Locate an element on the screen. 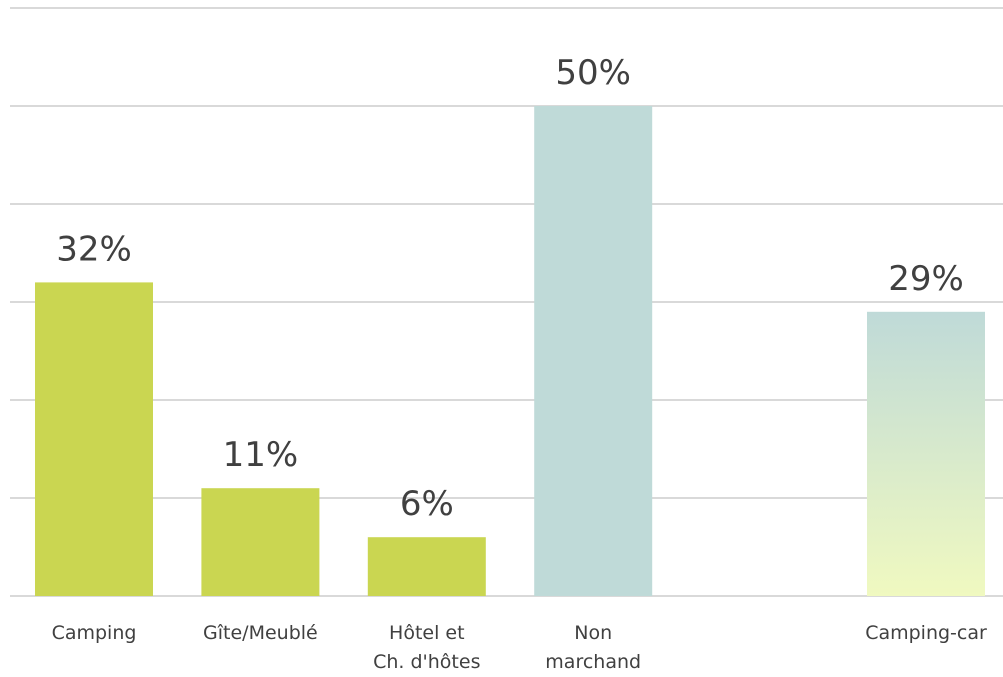 This screenshot has height=677, width=1003. x-tick-label: Camping-car is located at coordinates (926, 633).